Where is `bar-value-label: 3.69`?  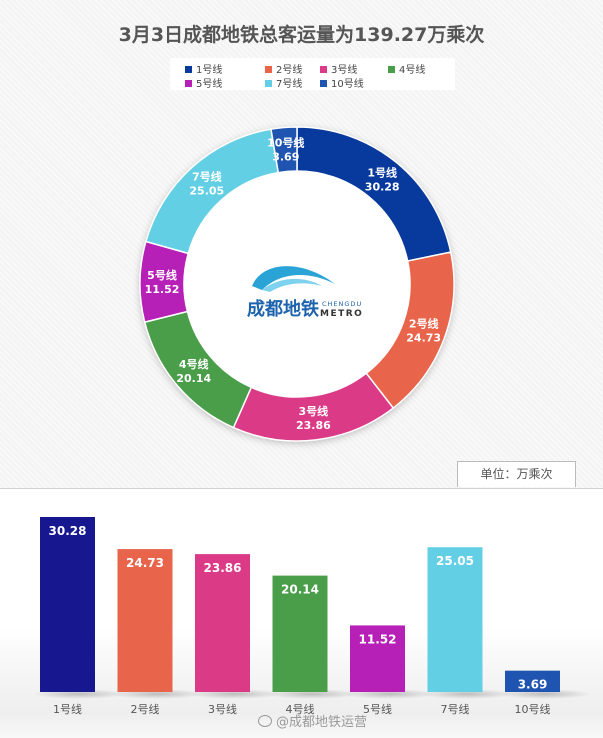
bar-value-label: 3.69 is located at coordinates (533, 685).